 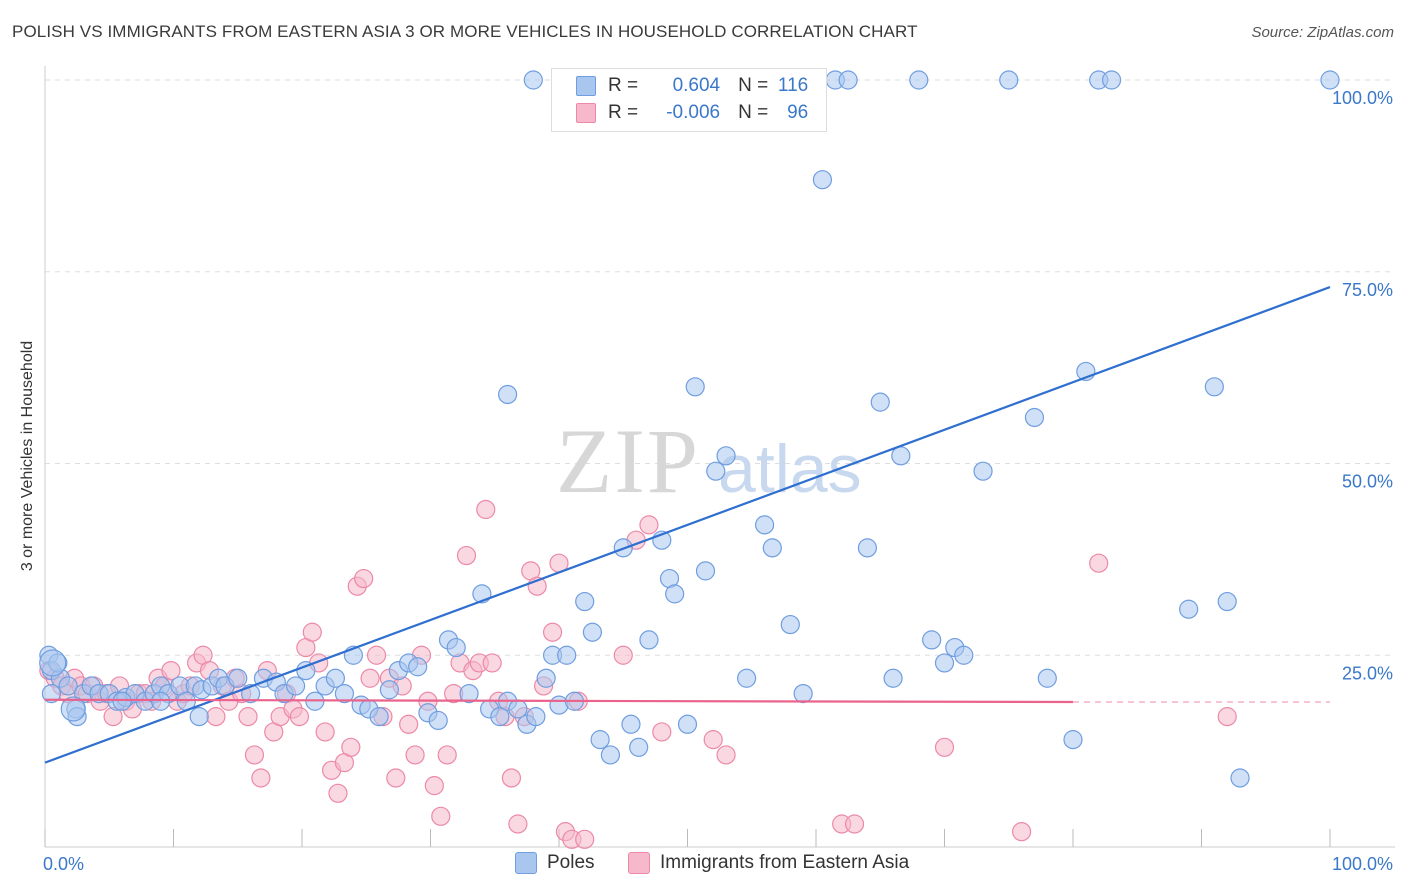 I want to click on legend-r-value: -0.006, so click(x=693, y=112).